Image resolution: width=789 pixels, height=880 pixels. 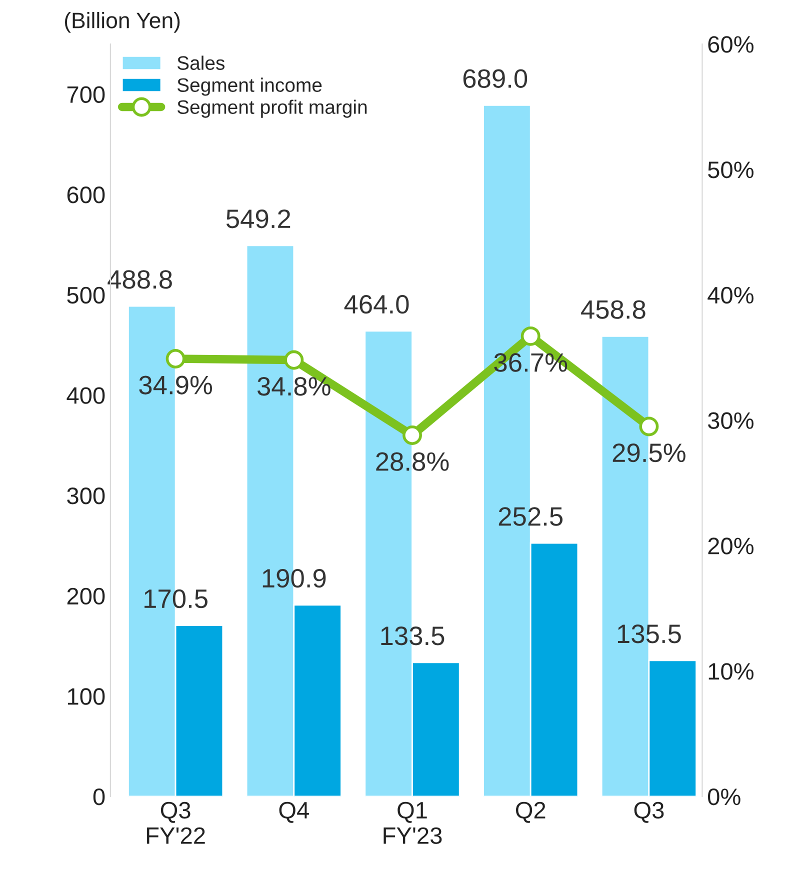 What do you see at coordinates (724, 797) in the screenshot?
I see `y2-tick-label: 0%` at bounding box center [724, 797].